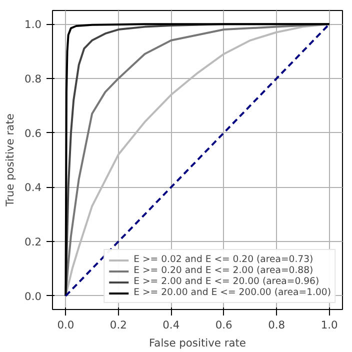  Describe the element at coordinates (277, 325) in the screenshot. I see `x-tick-label: 0.8` at that location.